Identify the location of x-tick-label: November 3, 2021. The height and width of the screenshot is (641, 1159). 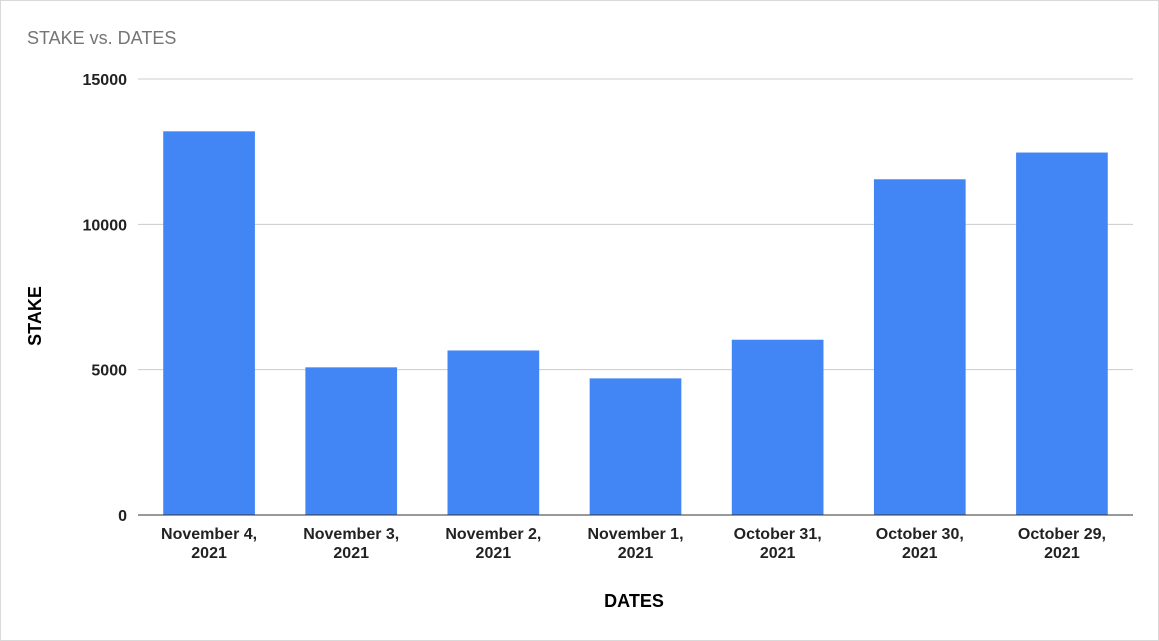
(351, 544).